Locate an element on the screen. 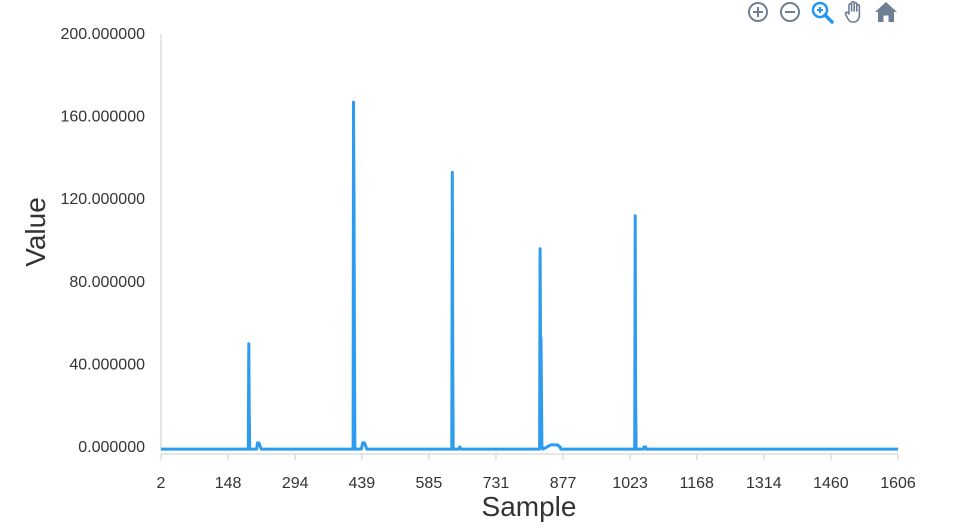  selection-zoom-icon is located at coordinates (822, 12).